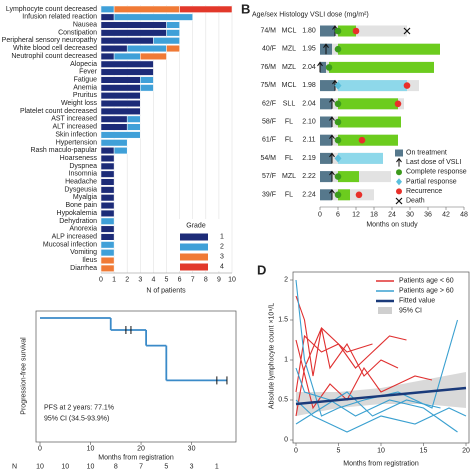 The image size is (474, 474). What do you see at coordinates (58, 111) in the screenshot?
I see `category-label: Platelet count decreased` at bounding box center [58, 111].